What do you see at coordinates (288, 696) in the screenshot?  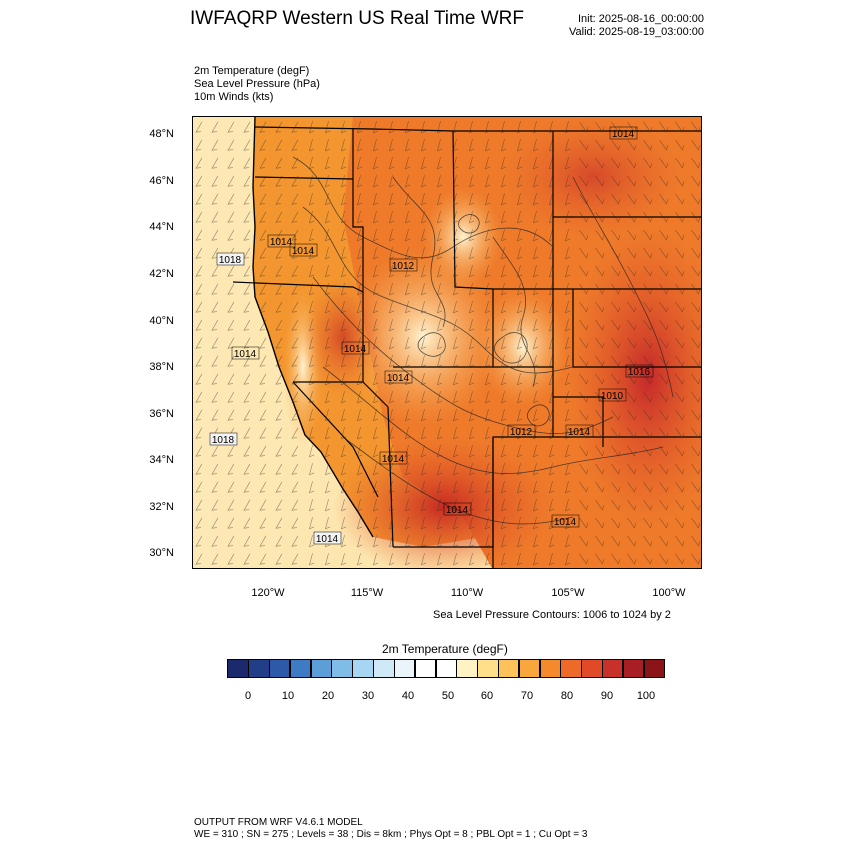 I see `colorbar-tick: 10` at bounding box center [288, 696].